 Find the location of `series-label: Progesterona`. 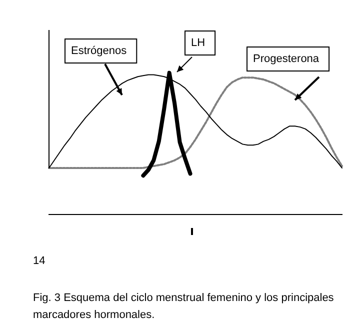

series-label: Progesterona is located at coordinates (286, 59).